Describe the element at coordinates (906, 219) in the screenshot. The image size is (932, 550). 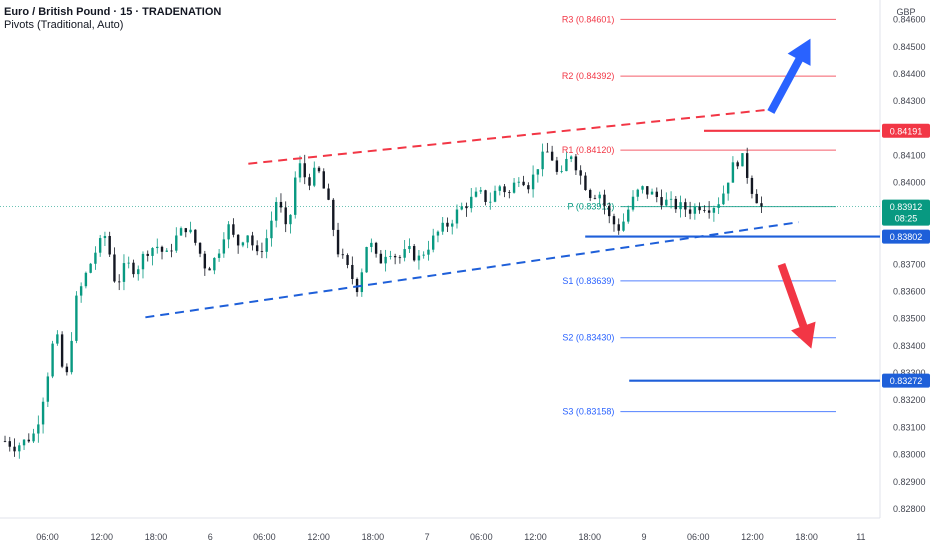
I see `countdown-text: 08:25` at that location.